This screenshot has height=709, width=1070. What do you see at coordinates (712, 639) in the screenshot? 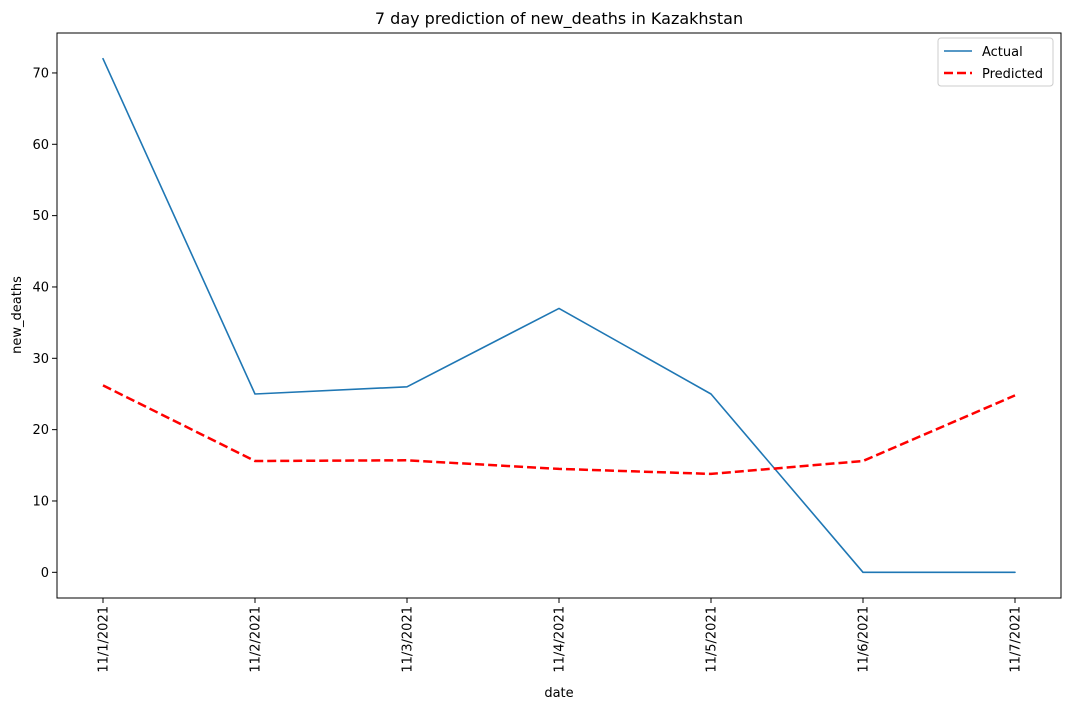
I see `x-tick-label: 11/5/2021` at bounding box center [712, 639].